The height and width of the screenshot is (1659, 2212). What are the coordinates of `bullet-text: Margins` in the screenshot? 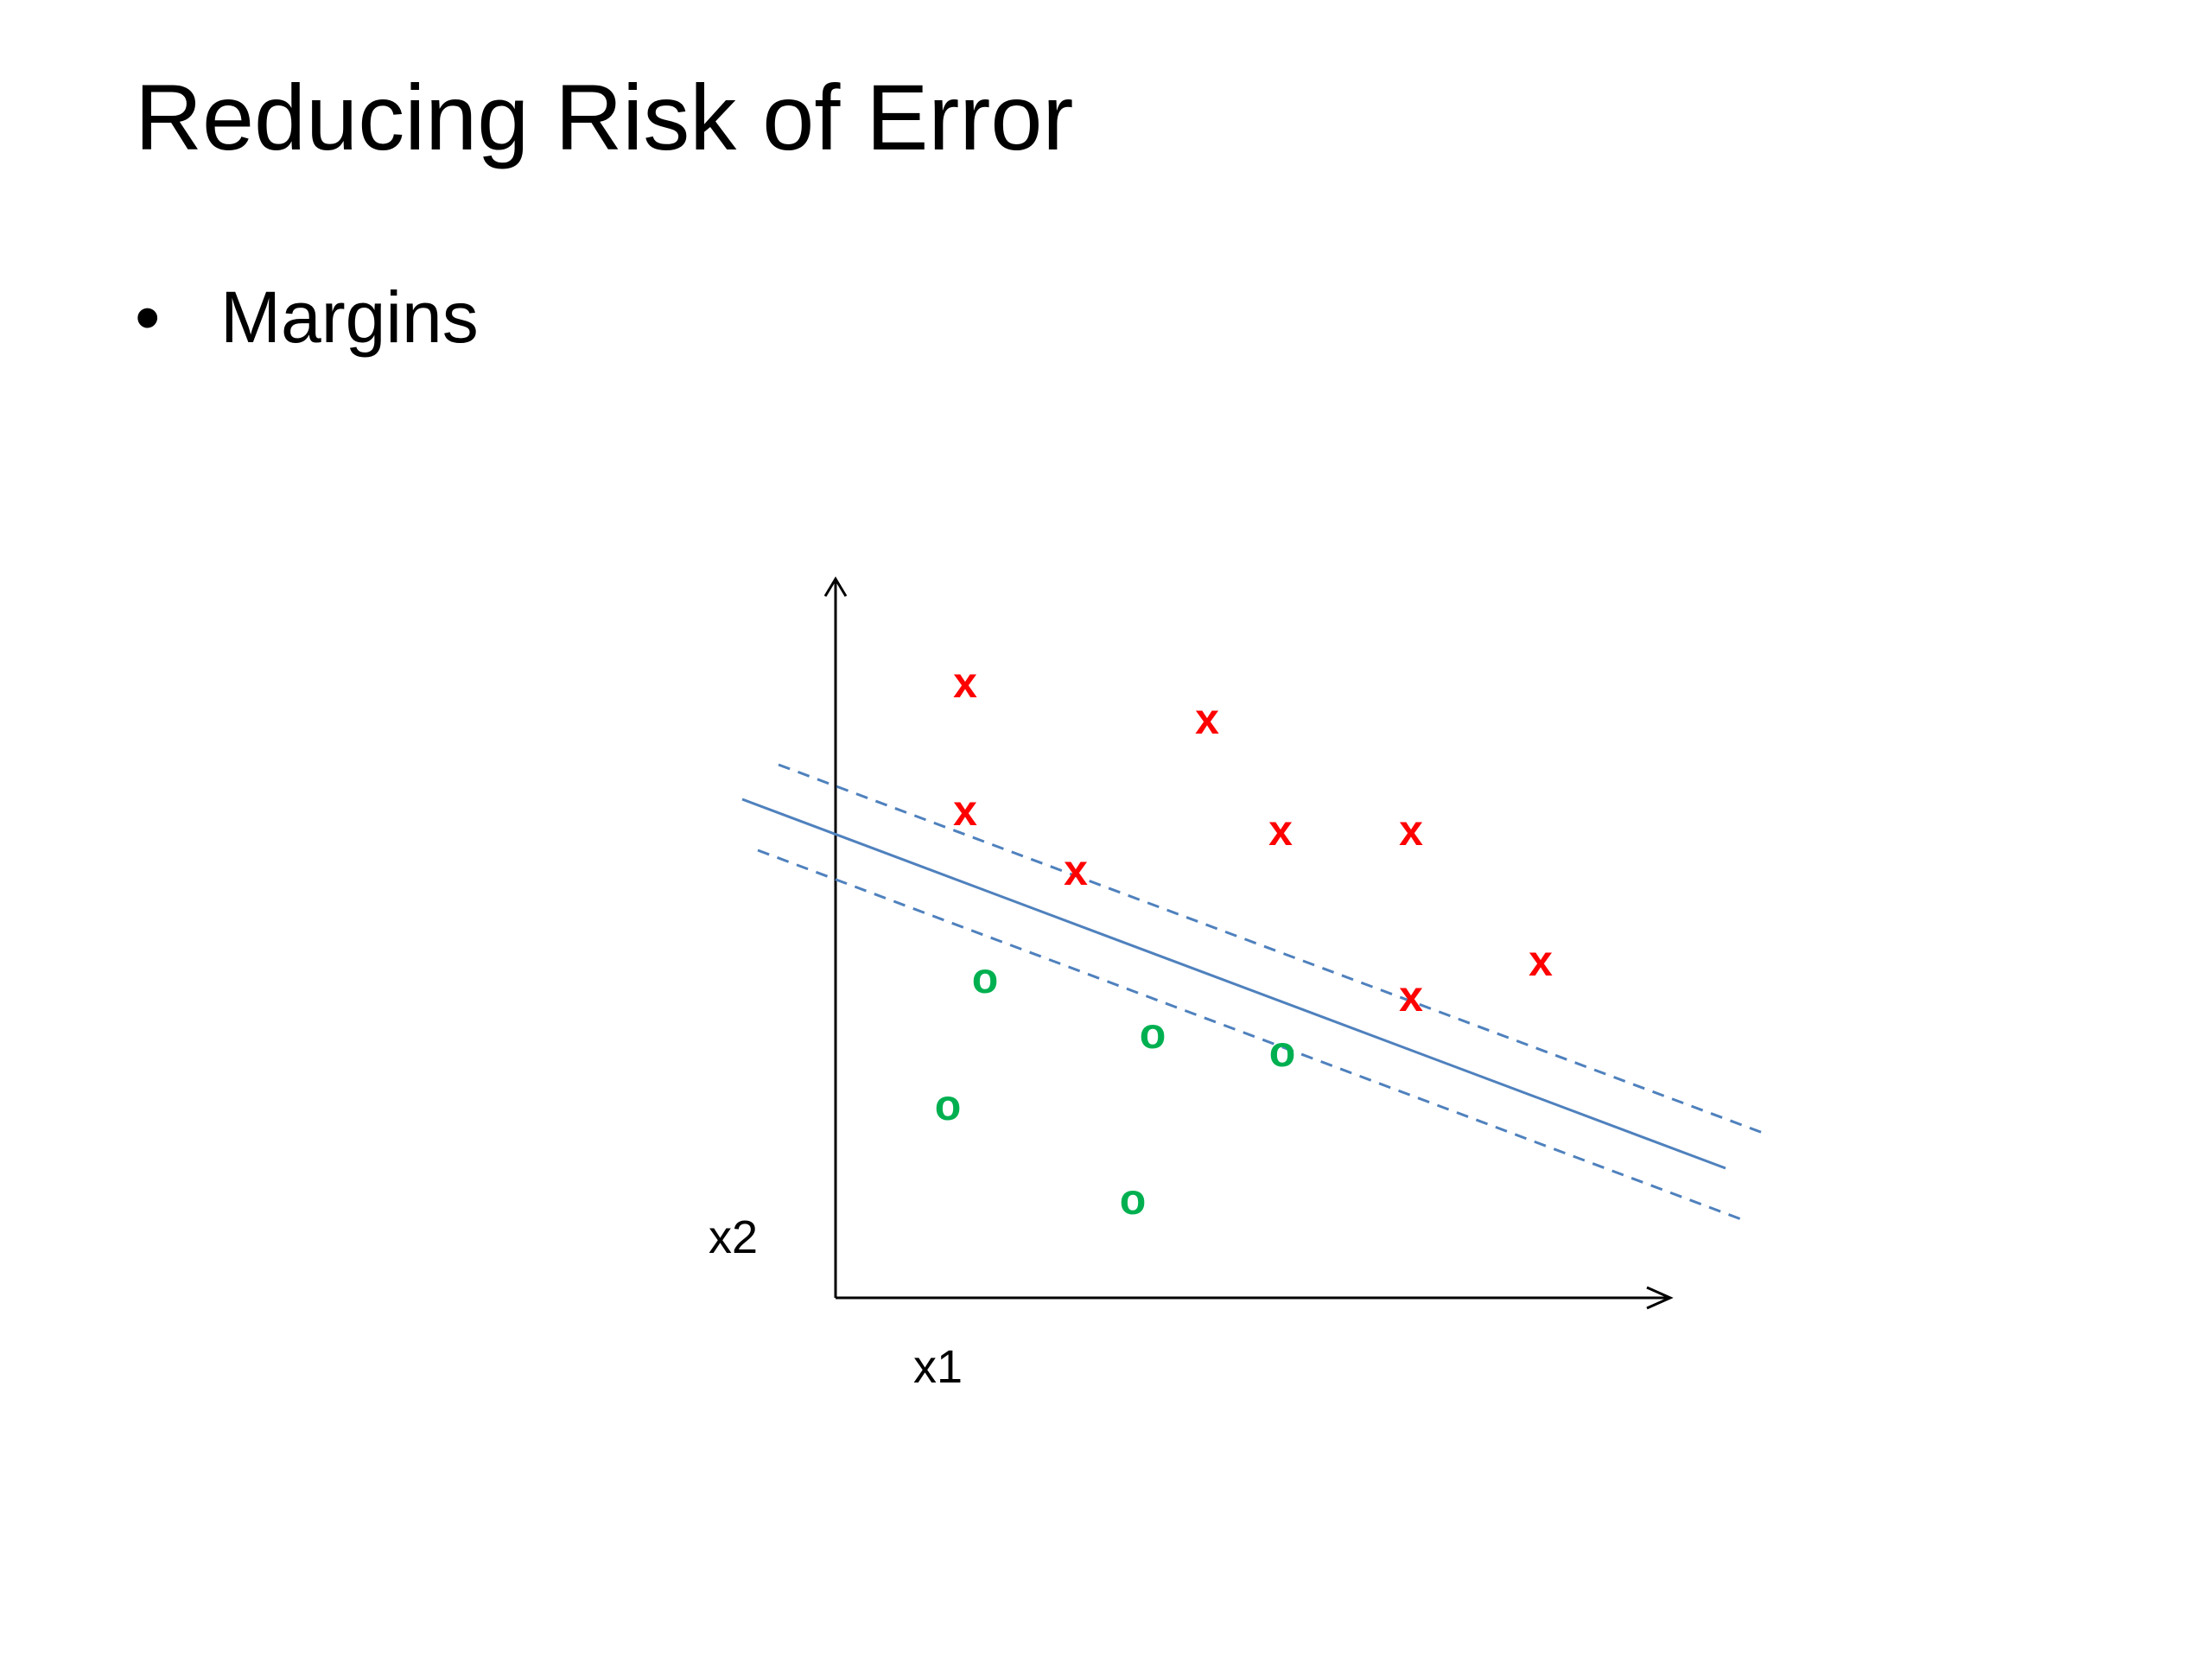 It's located at (349, 317).